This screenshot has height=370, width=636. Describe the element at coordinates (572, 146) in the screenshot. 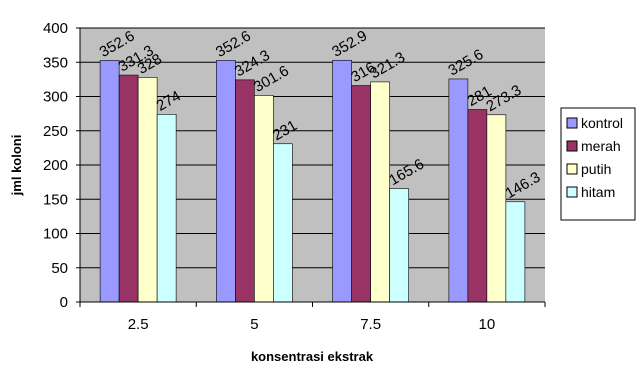

I see `legend-swatch-merah` at that location.